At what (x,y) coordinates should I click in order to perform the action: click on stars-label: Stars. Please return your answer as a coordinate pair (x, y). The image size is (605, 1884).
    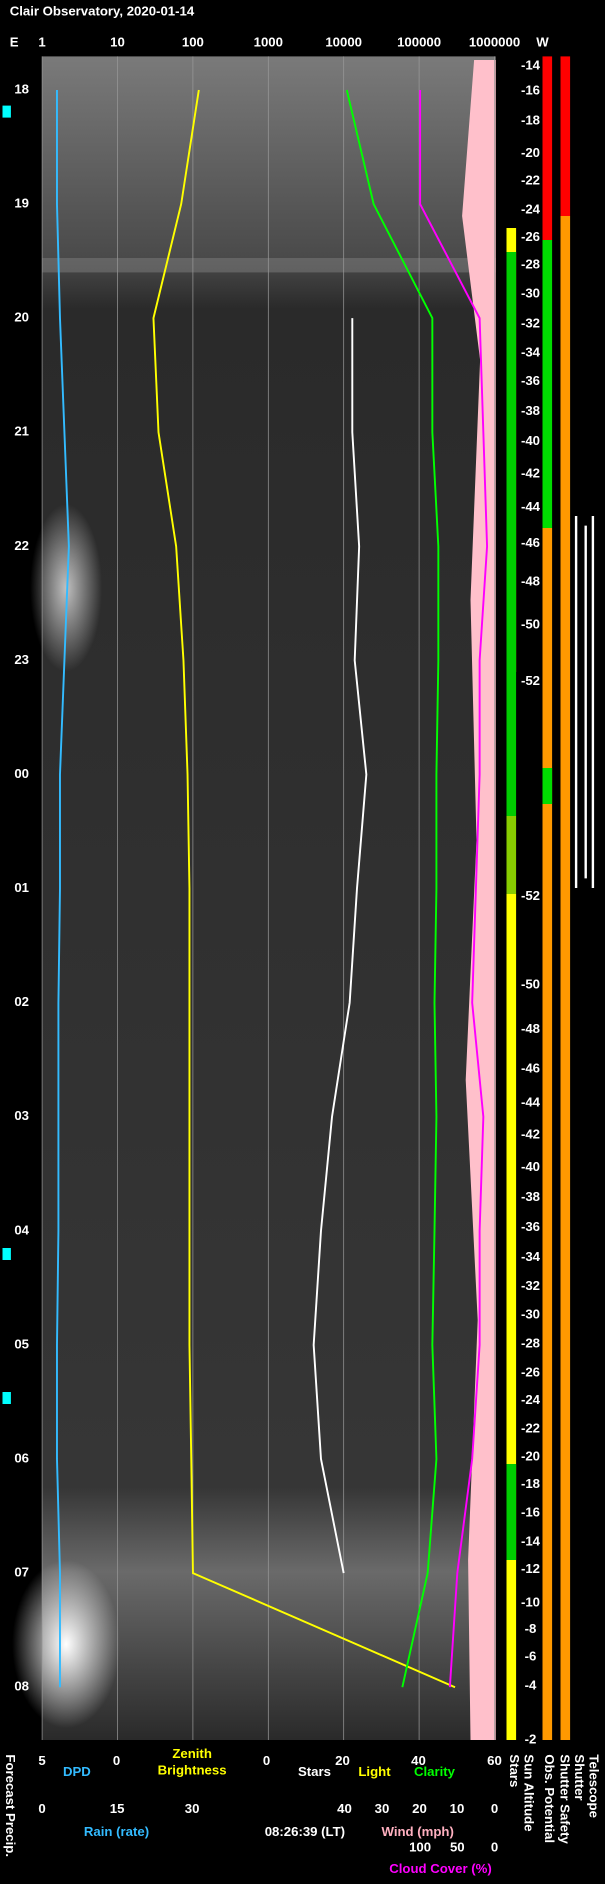
    Looking at the image, I should click on (314, 1771).